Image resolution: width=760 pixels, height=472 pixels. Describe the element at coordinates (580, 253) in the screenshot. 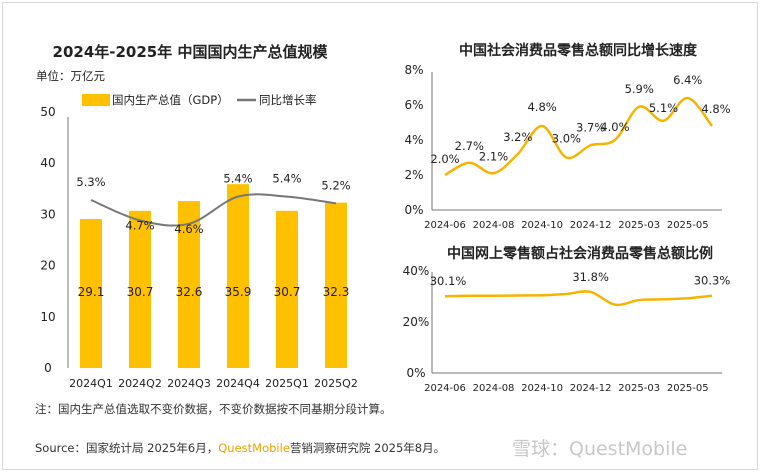

I see `chart-title-online-share: 中国网上零售额占社会消费品零售总额比例` at that location.